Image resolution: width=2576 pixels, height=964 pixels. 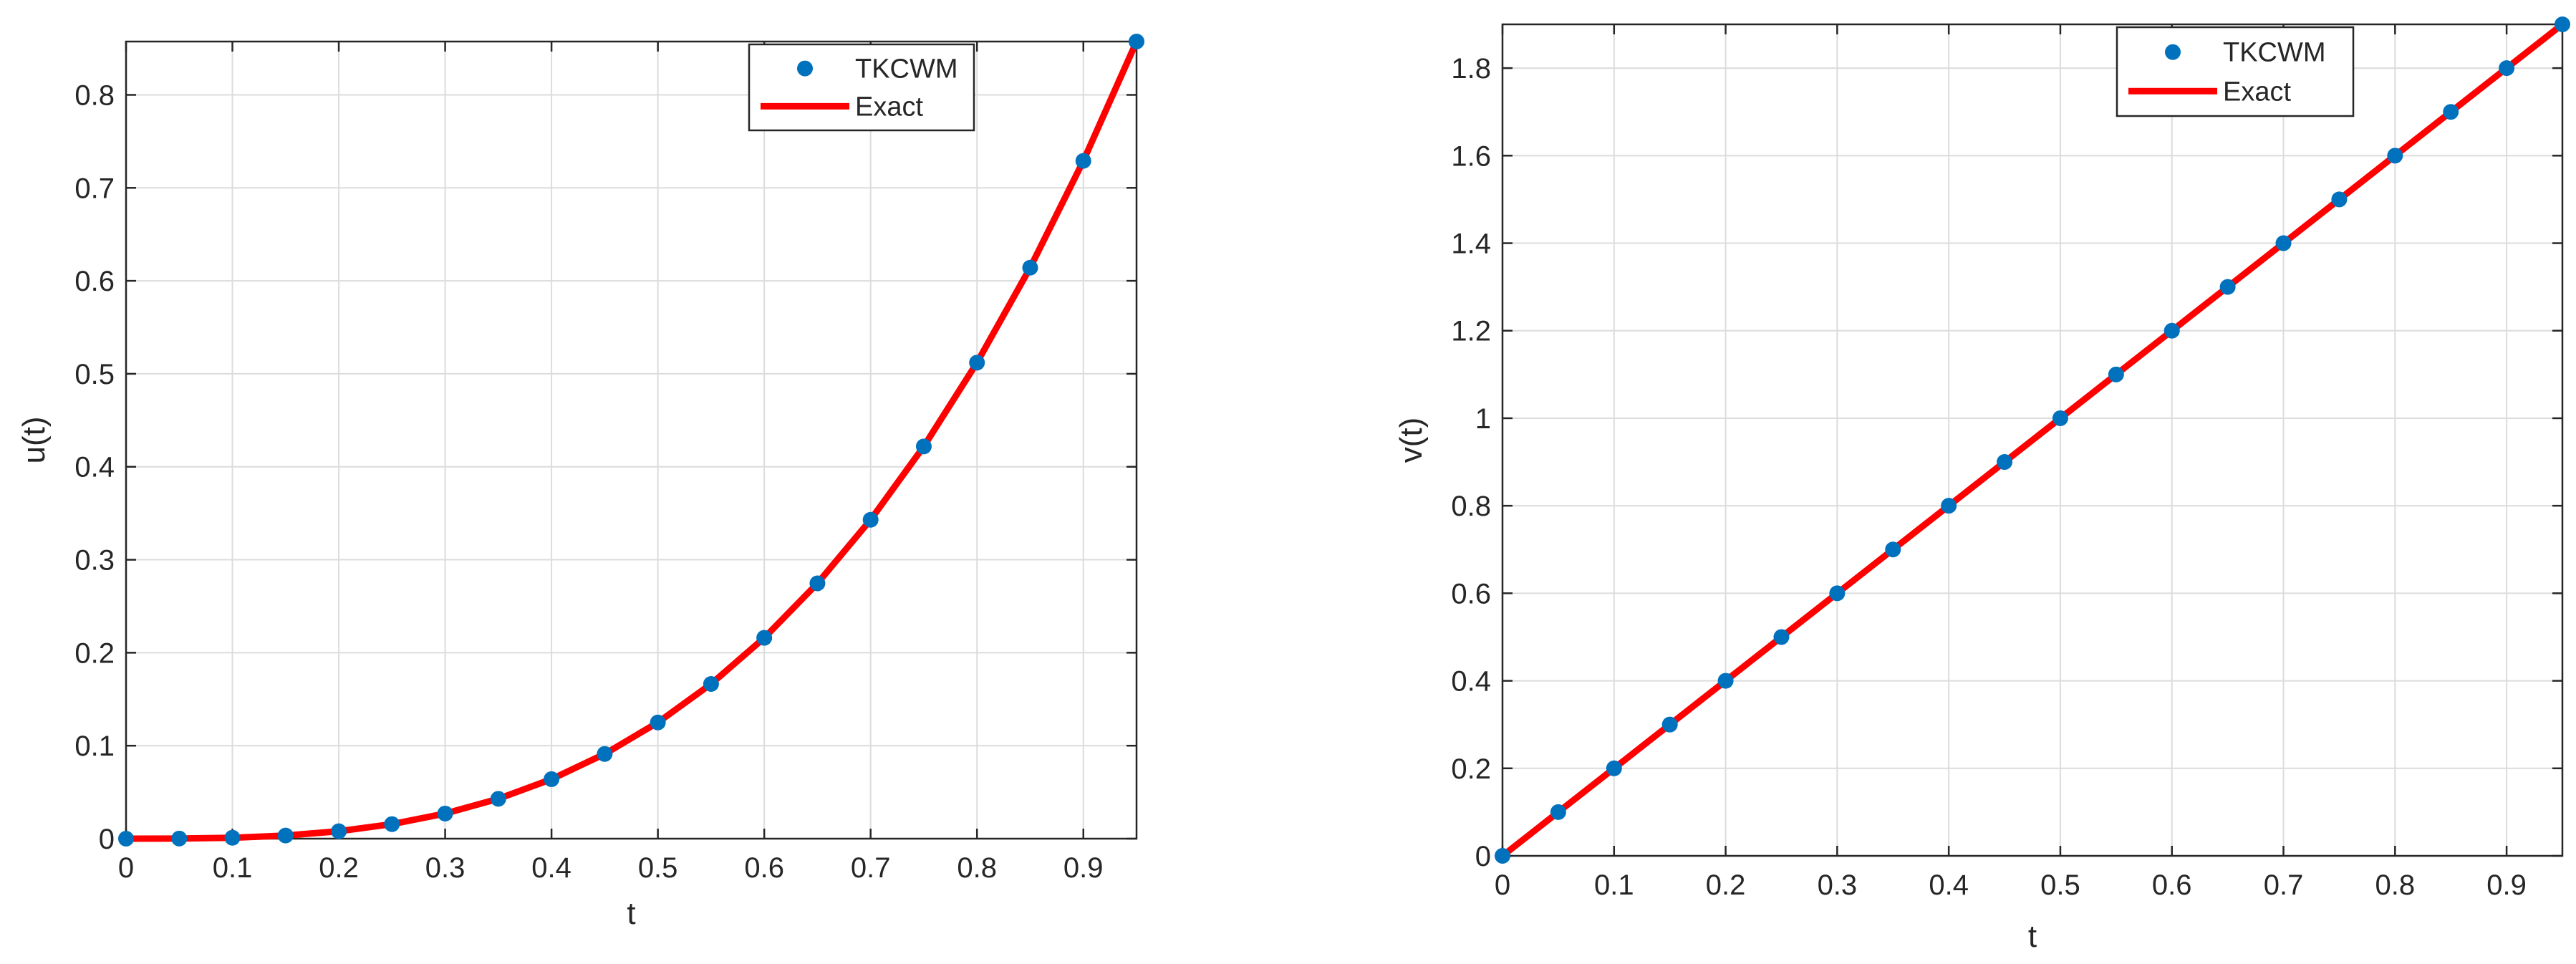 What do you see at coordinates (233, 868) in the screenshot?
I see `left-xtick-label: 0.1` at bounding box center [233, 868].